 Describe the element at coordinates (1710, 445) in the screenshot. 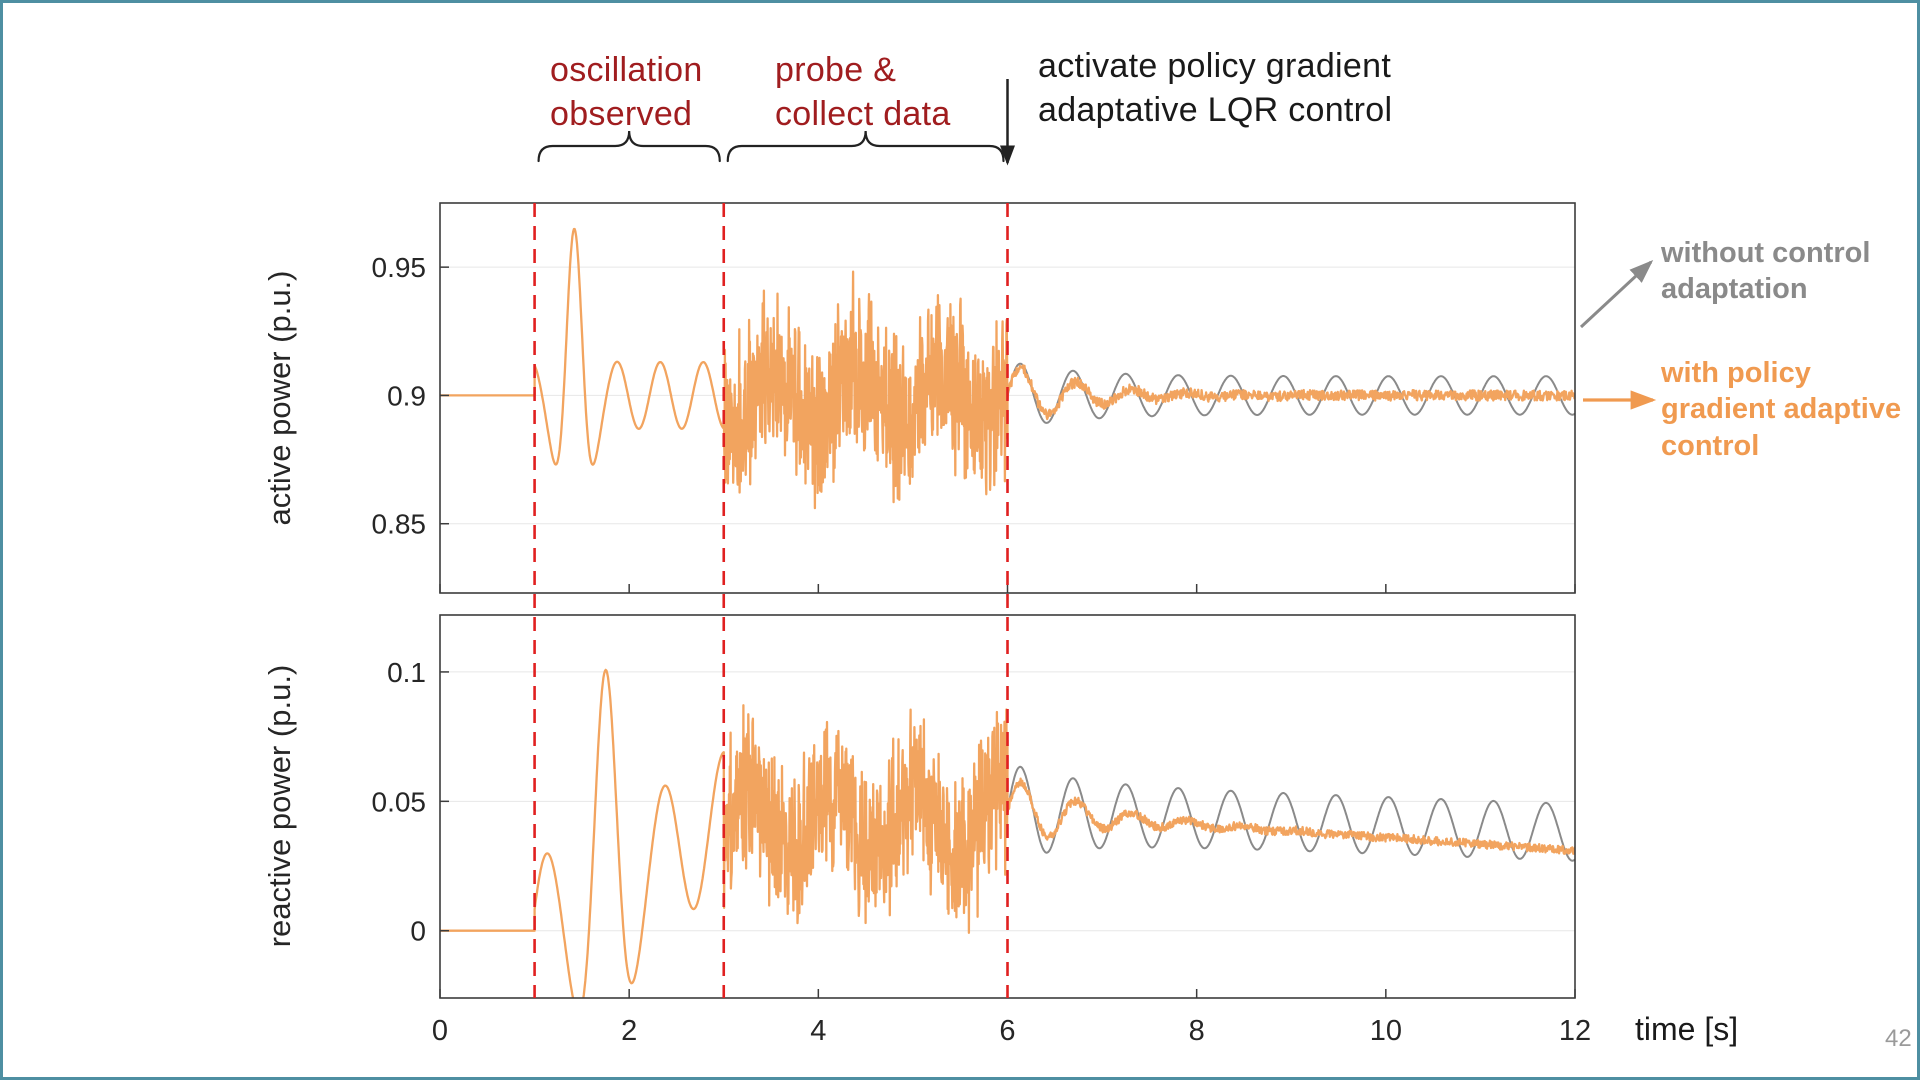

I see `legend-label-line: control` at that location.